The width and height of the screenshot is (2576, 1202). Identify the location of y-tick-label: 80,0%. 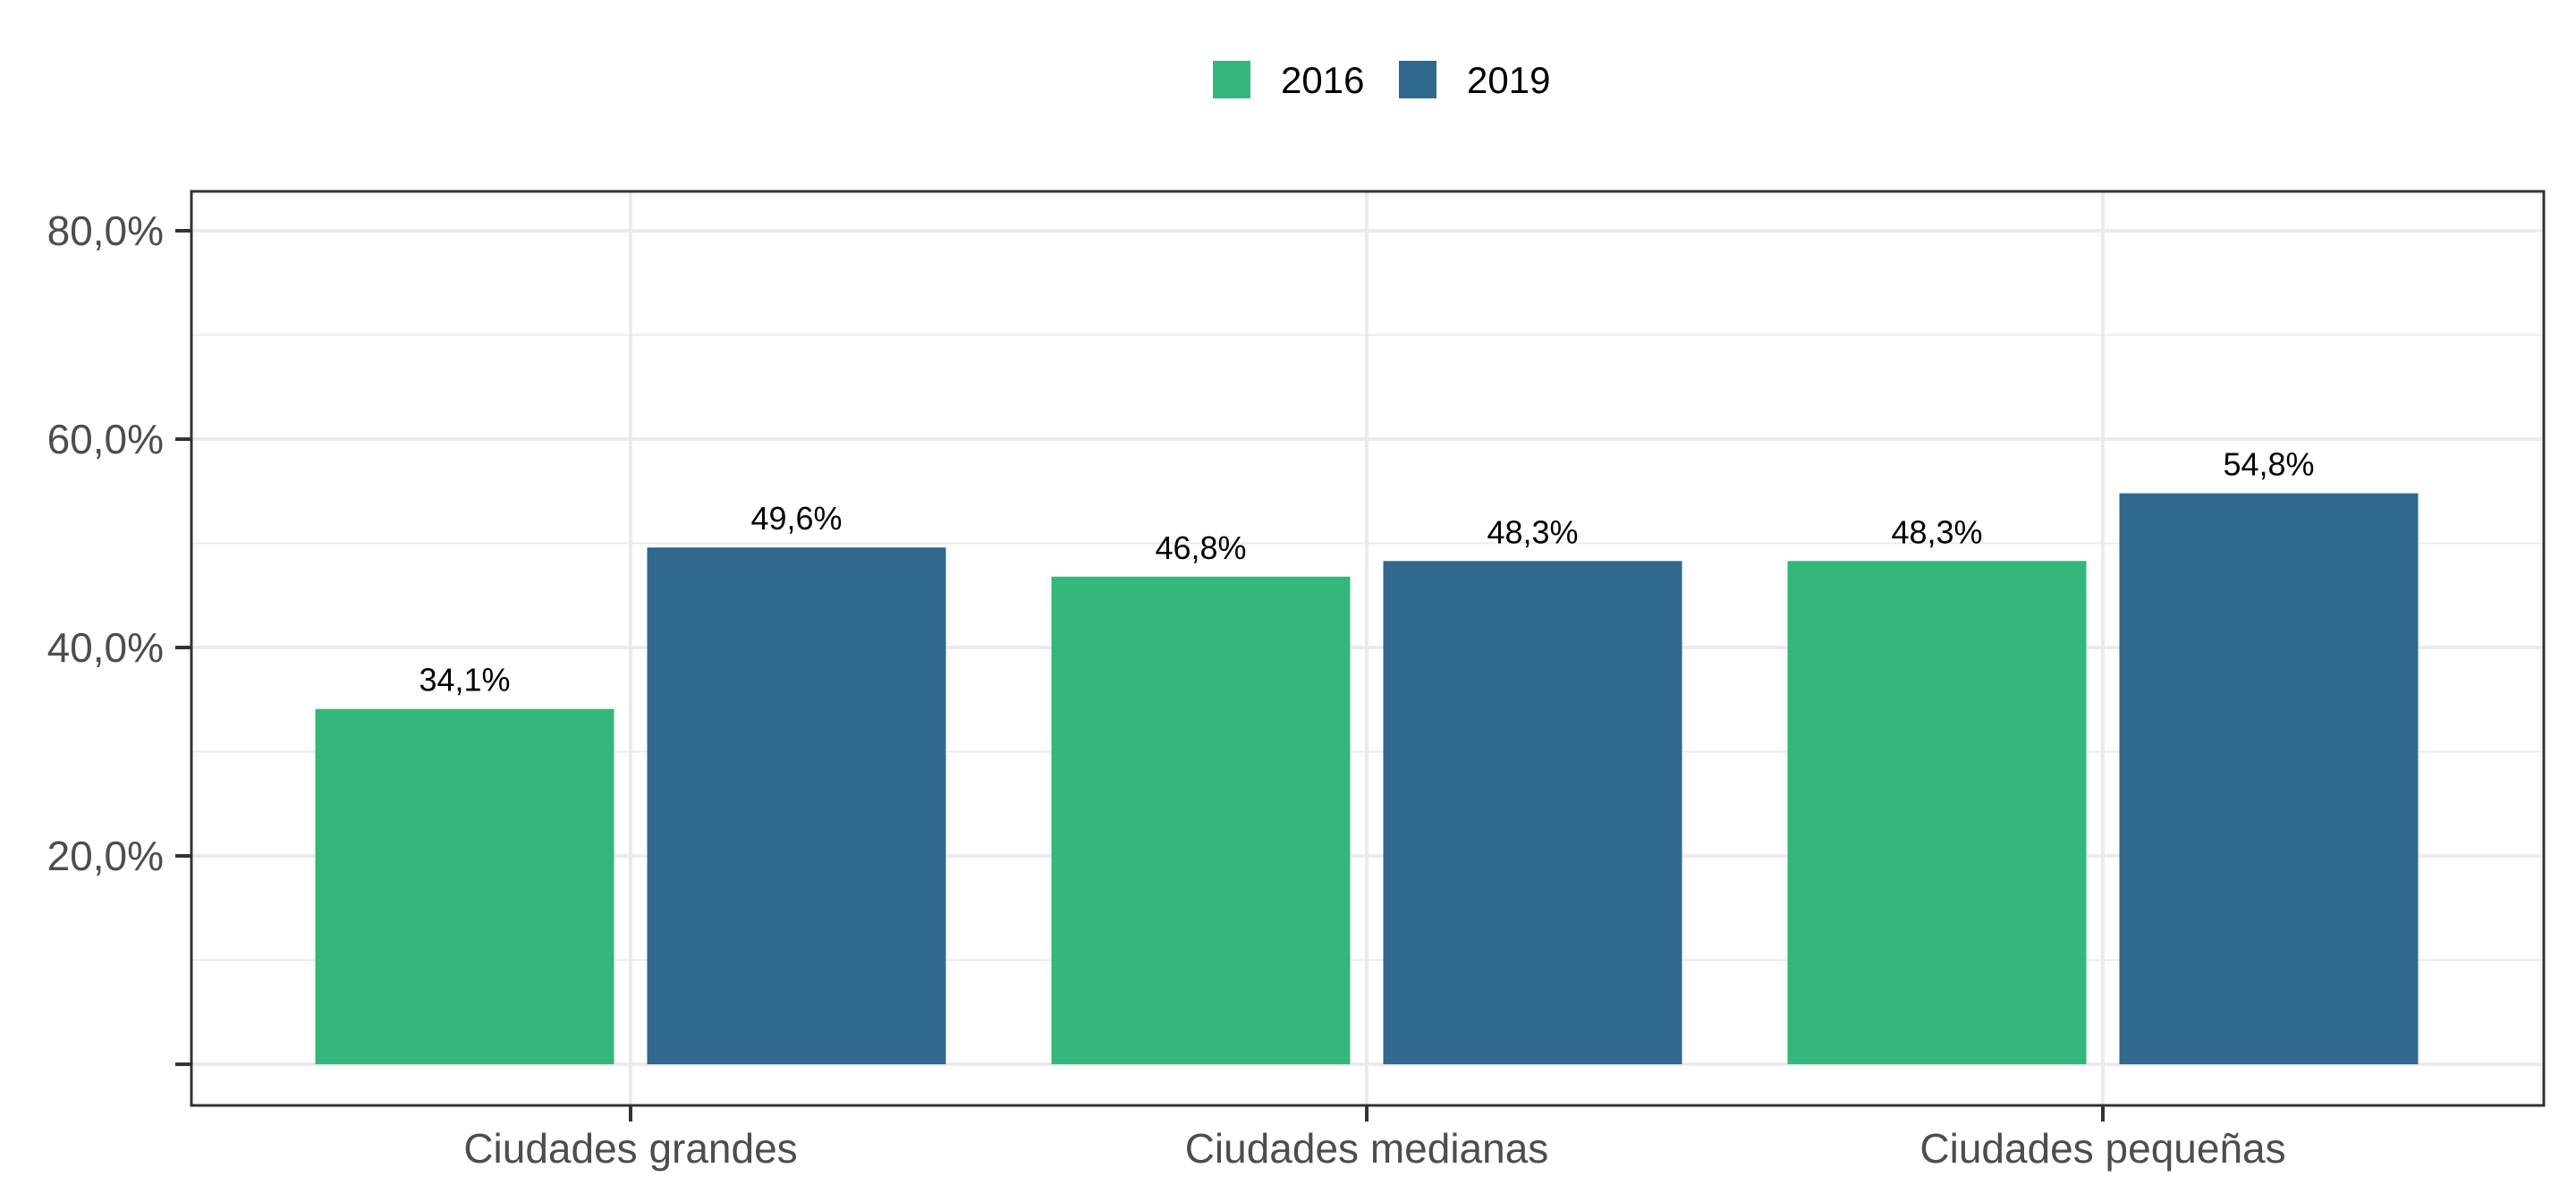
(105, 230).